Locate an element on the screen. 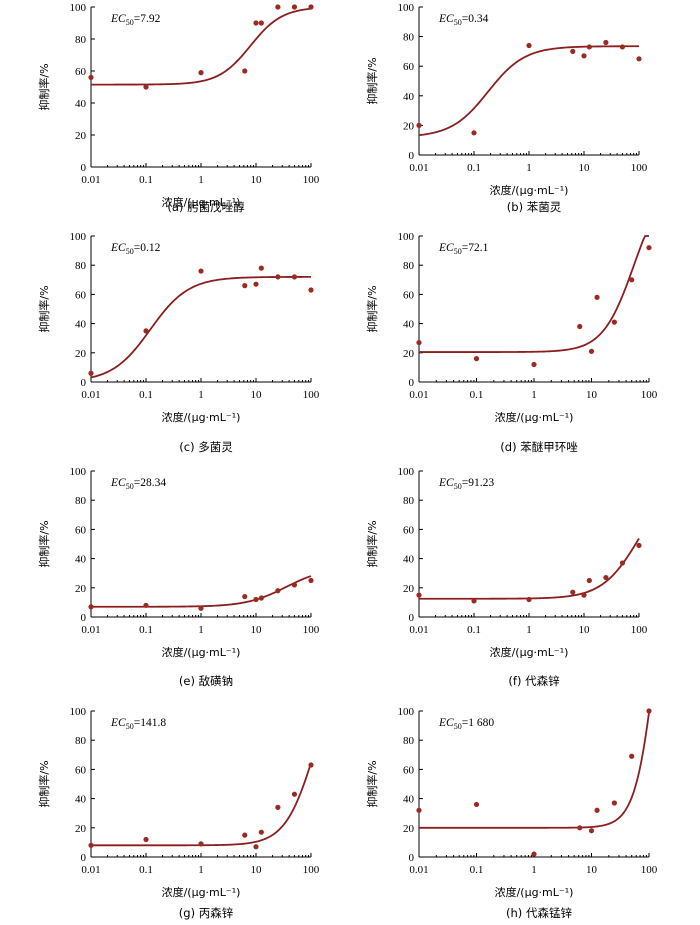 The width and height of the screenshot is (700, 925). panel-caption: (f) 代森锌 is located at coordinates (534, 681).